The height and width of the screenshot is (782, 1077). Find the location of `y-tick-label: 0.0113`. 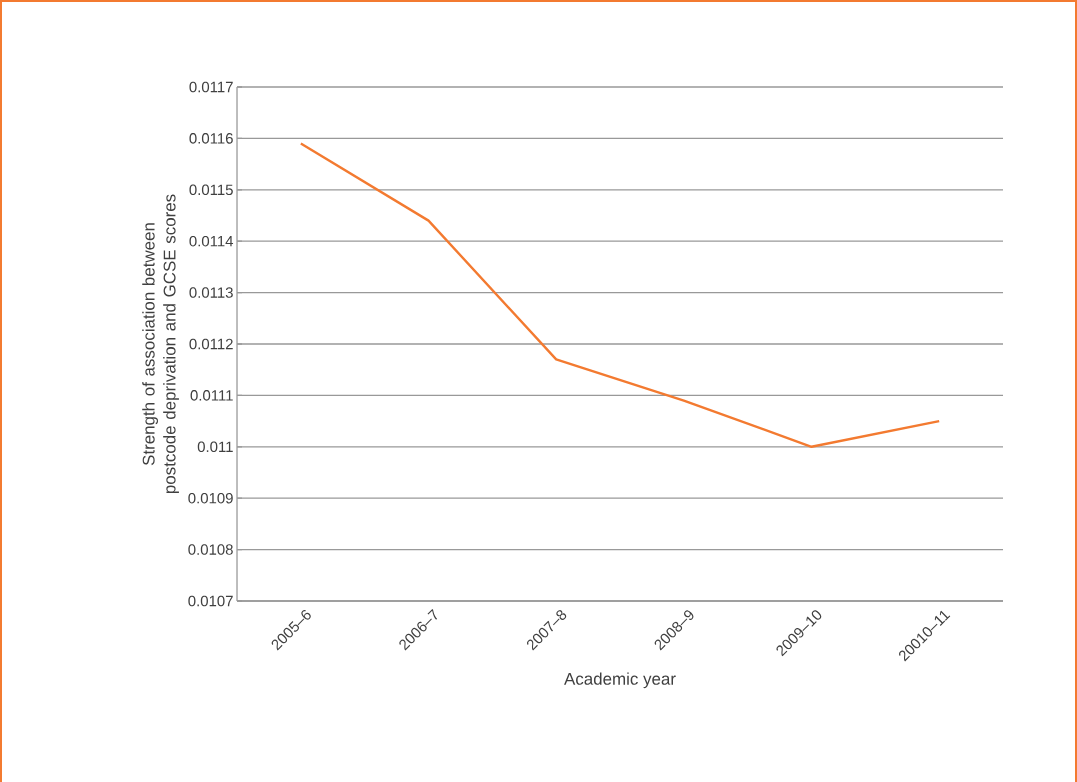

y-tick-label: 0.0113 is located at coordinates (211, 292).